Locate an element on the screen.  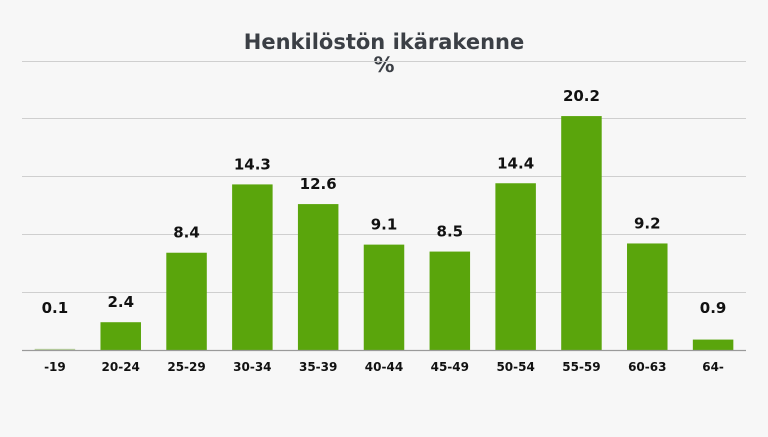
bar-64- is located at coordinates (713, 344).